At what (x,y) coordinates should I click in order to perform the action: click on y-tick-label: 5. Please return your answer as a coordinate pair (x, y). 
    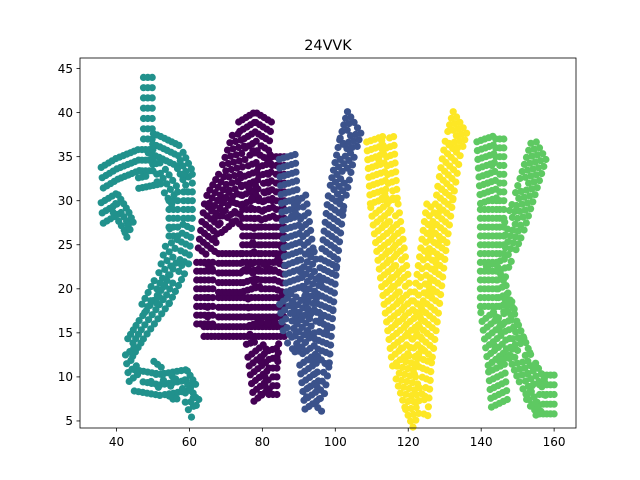
    Looking at the image, I should click on (69, 421).